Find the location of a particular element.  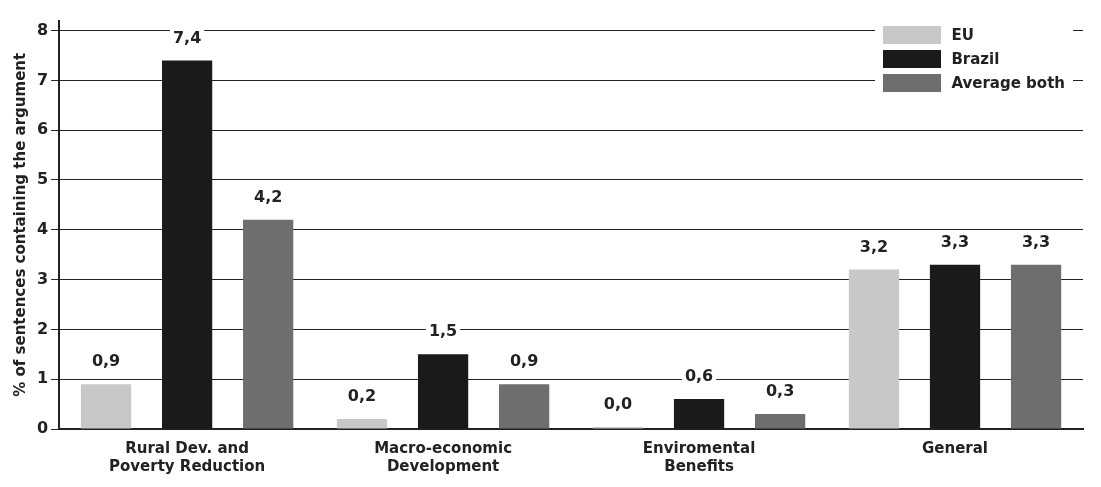

data-label: 4,2 is located at coordinates (268, 196).